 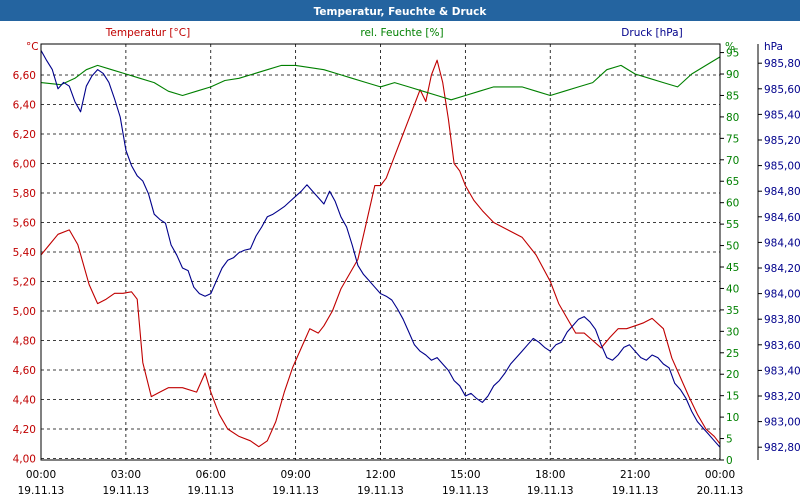 What do you see at coordinates (729, 257) in the screenshot?
I see `humidity-ticks: 0 5 10 15 20 25 30 35 40 45 50 55 60 65 70 75 80 85 90 95` at bounding box center [729, 257].